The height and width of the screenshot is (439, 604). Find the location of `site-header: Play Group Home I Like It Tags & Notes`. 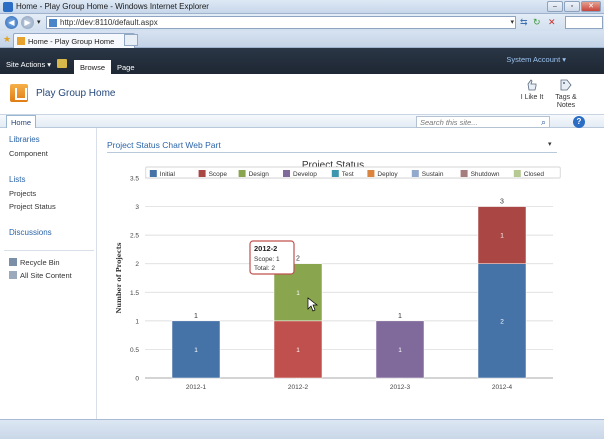

site-header: Play Group Home I Like It Tags & Notes is located at coordinates (302, 94).